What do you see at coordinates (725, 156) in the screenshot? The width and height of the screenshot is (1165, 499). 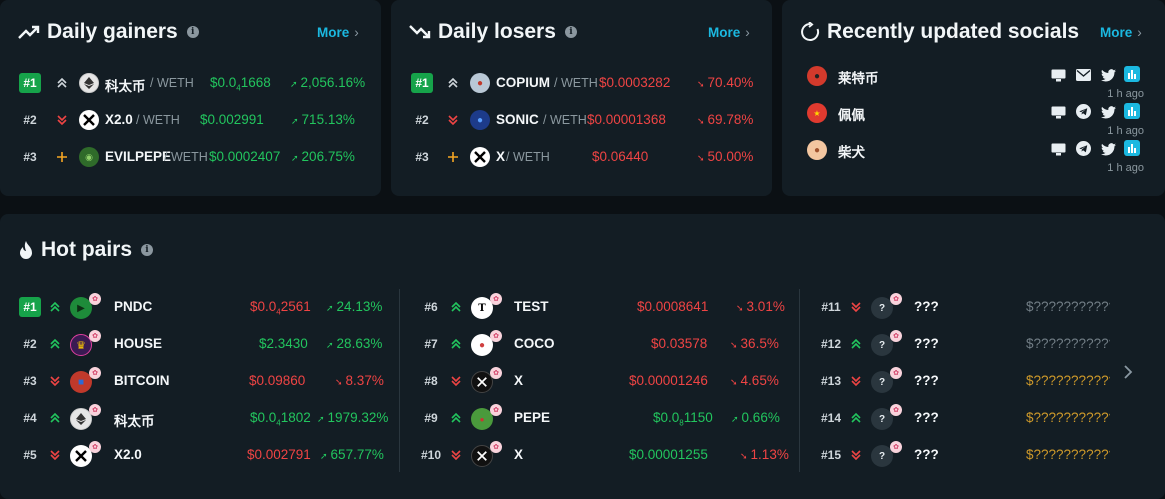 I see `change-percent: ➘ 50.00%` at bounding box center [725, 156].